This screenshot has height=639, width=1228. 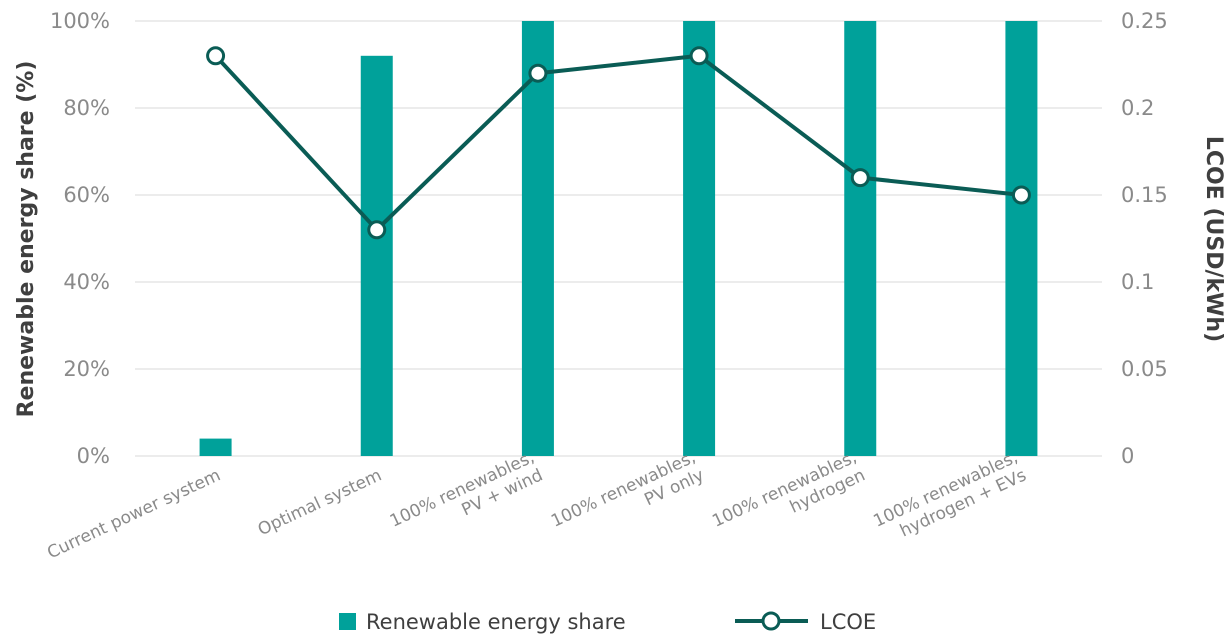 I want to click on left-tick-label: 40%, so click(x=86, y=282).